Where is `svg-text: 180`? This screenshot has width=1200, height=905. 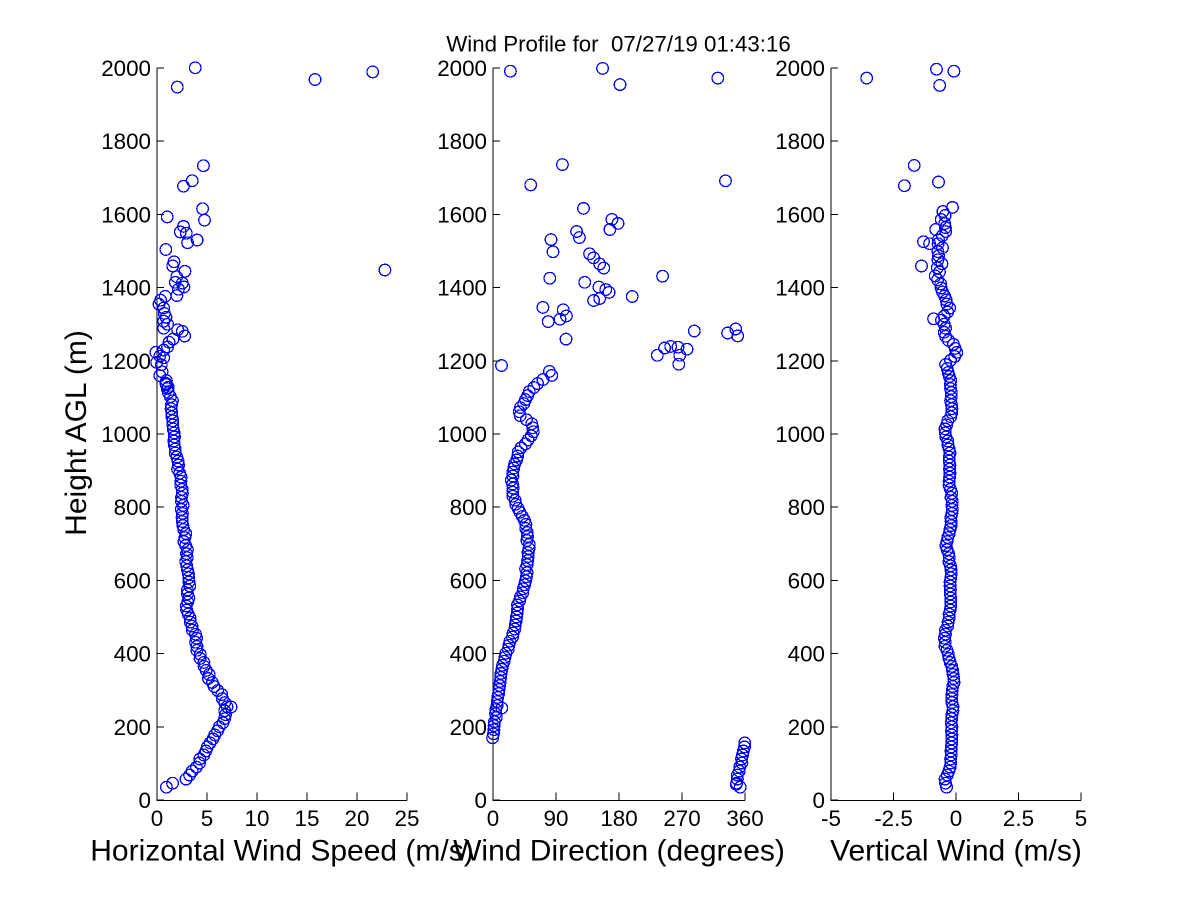 svg-text: 180 is located at coordinates (618, 818).